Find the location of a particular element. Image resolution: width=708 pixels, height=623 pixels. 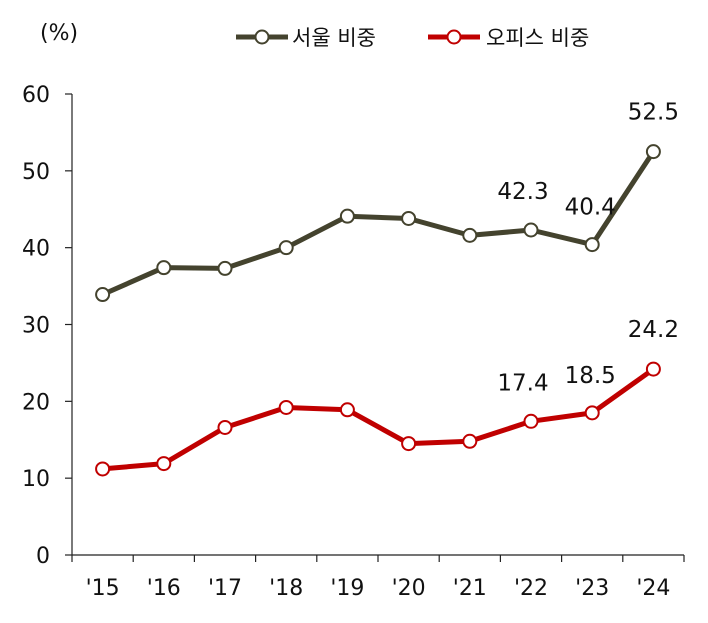

legend: 서울 비중 오피스 비중 is located at coordinates (412, 38).